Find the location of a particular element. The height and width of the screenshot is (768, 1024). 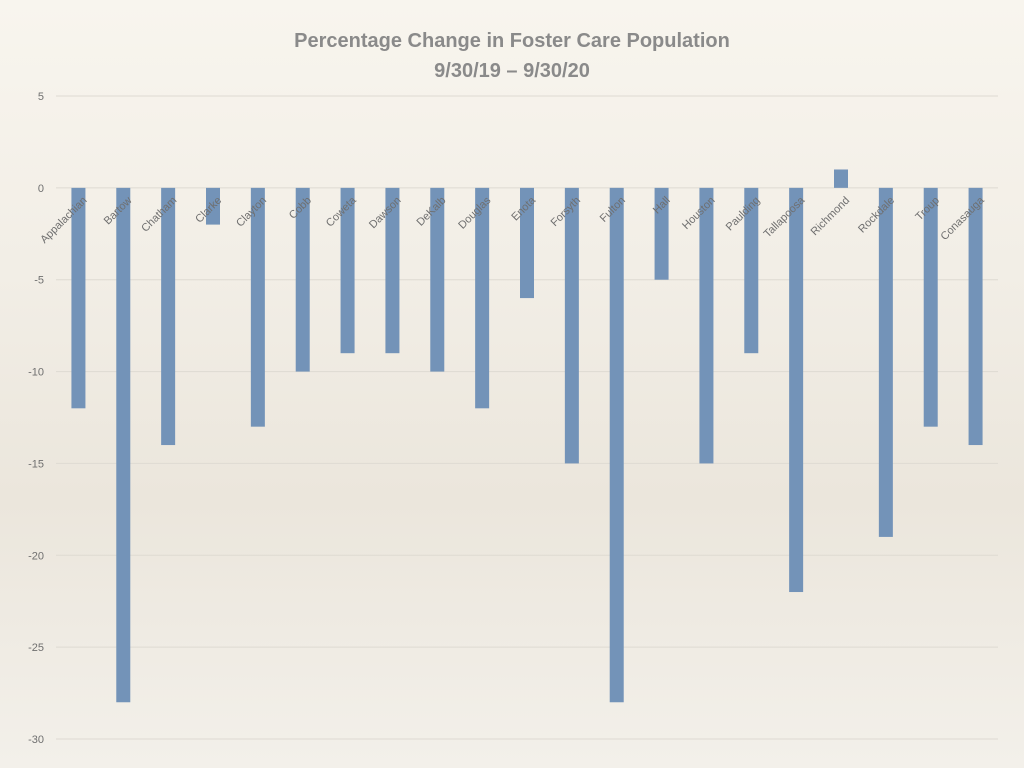

chart-subtitle: 9/30/19 – 9/30/20 is located at coordinates (512, 71).